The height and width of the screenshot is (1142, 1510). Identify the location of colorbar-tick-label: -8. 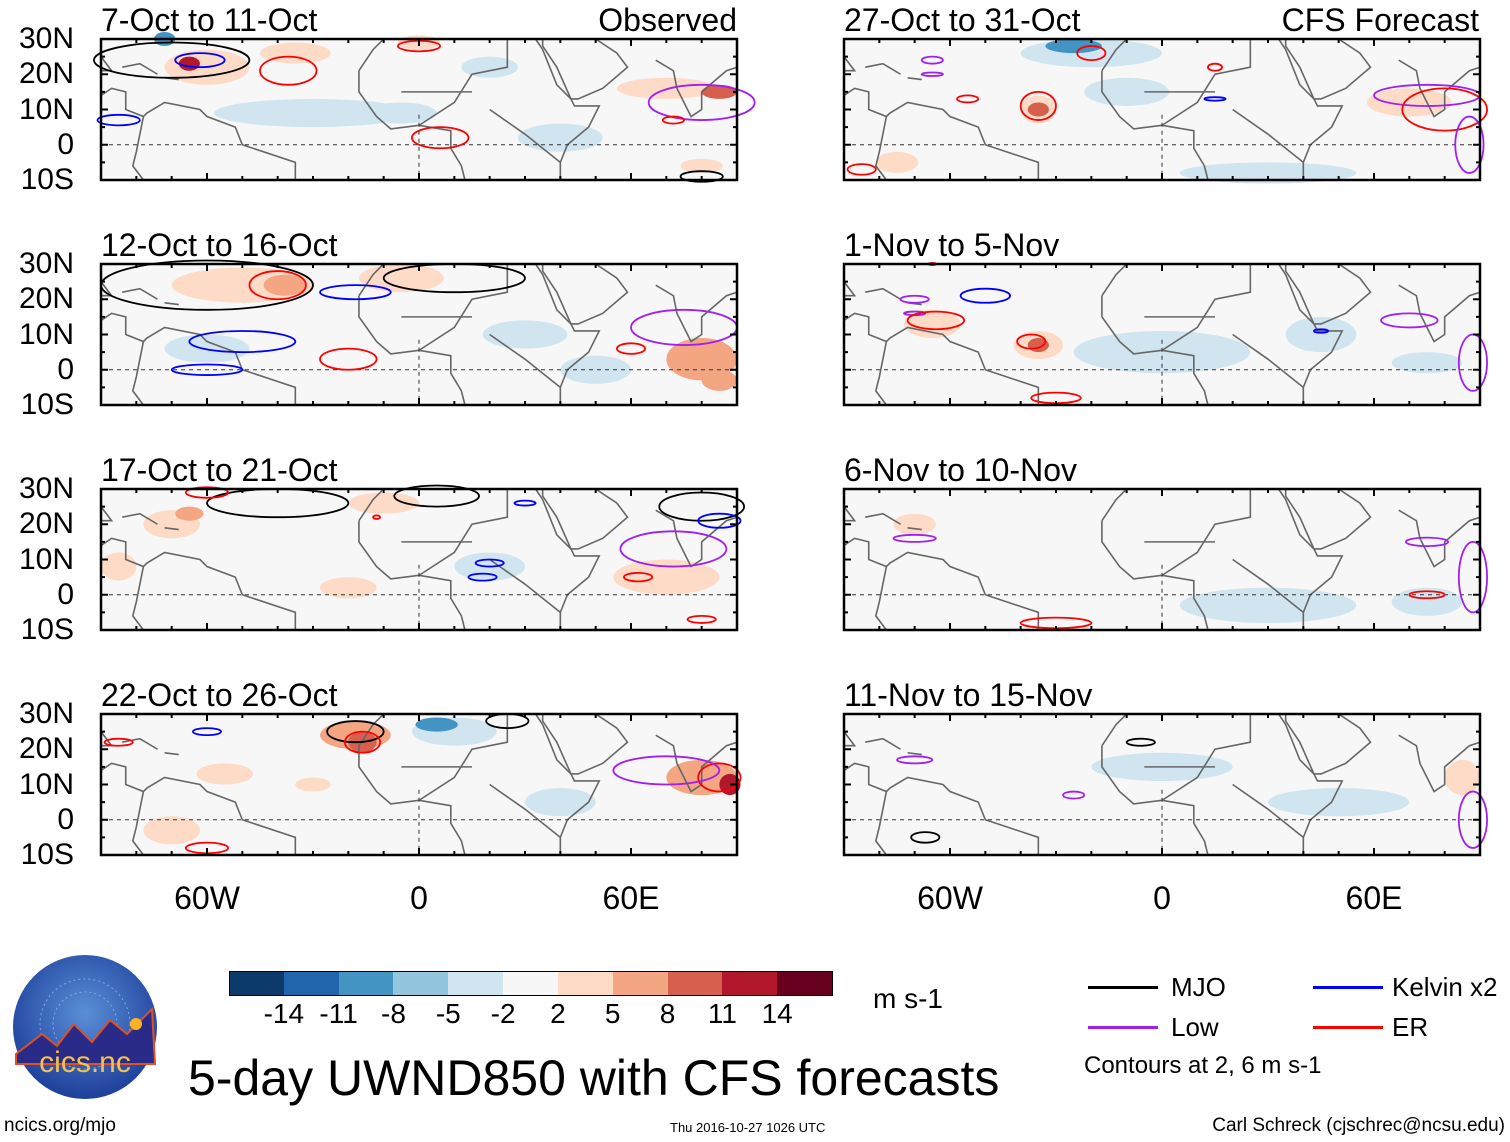
(393, 1013).